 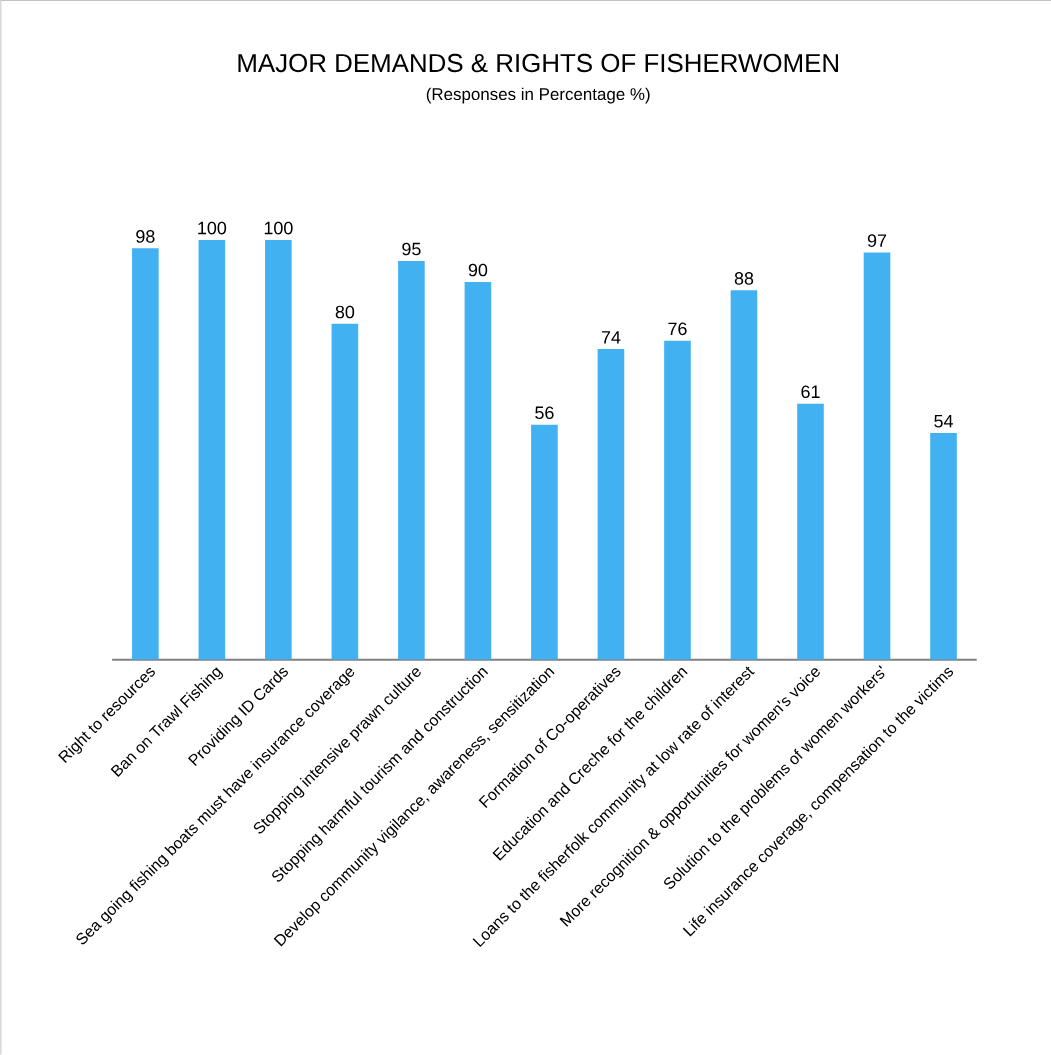 What do you see at coordinates (411, 249) in the screenshot?
I see `data-label: 95` at bounding box center [411, 249].